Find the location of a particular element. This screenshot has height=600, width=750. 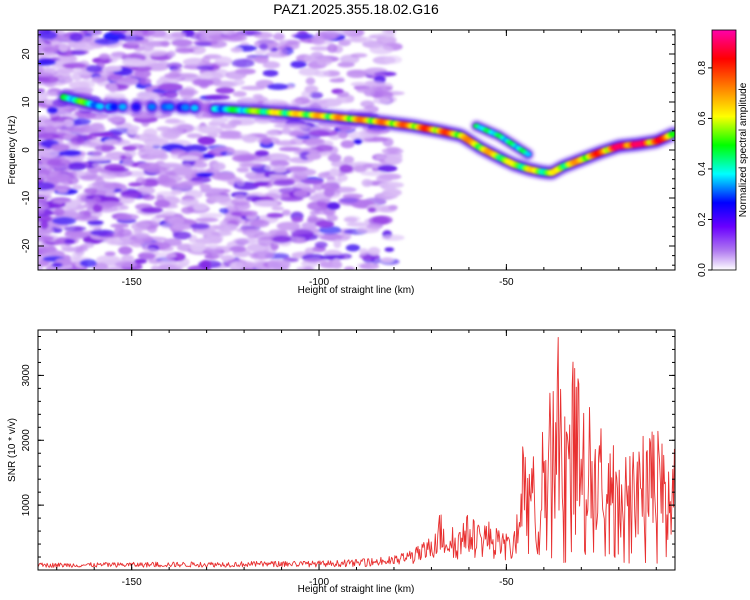

spectrogram-ylabel: Frequency (Hz) is located at coordinates (12, 150).